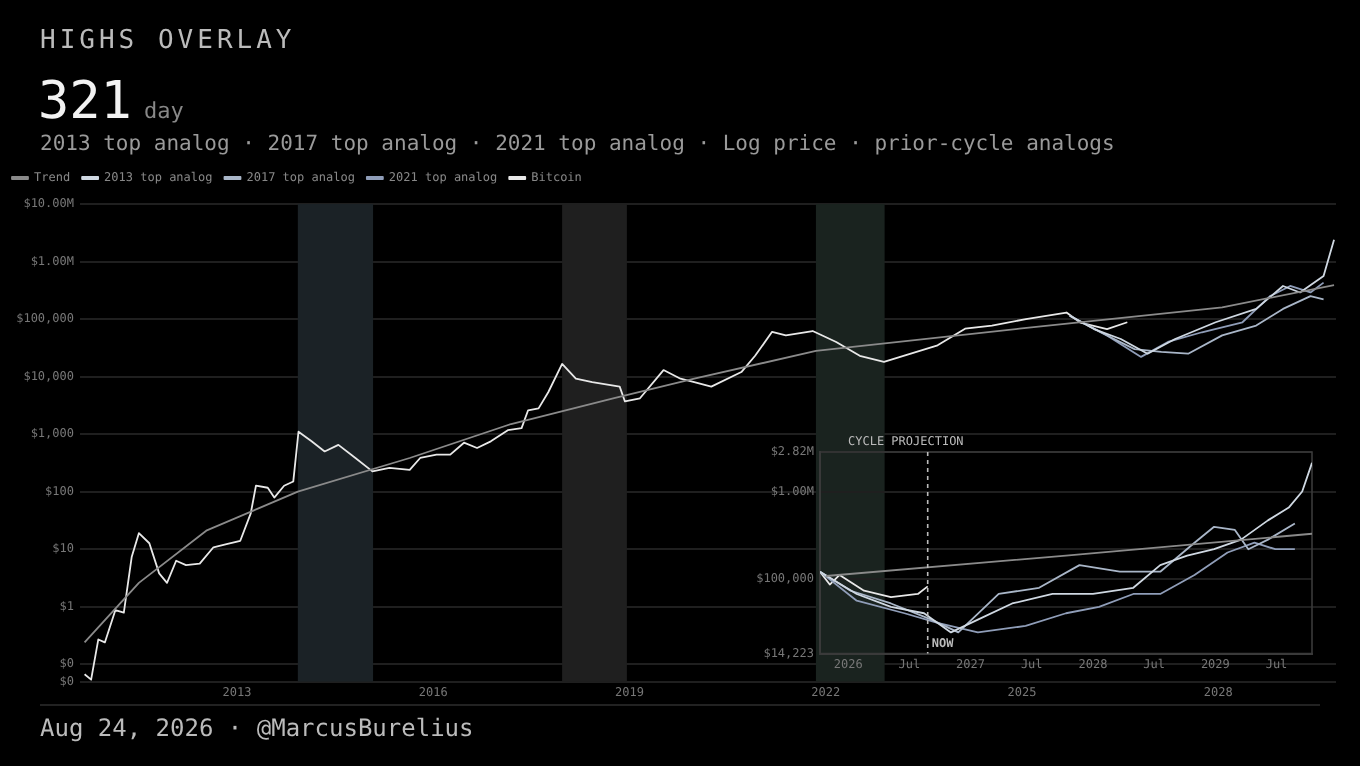 The width and height of the screenshot is (1360, 766). Describe the element at coordinates (85, 102) in the screenshot. I see `text: 321` at that location.